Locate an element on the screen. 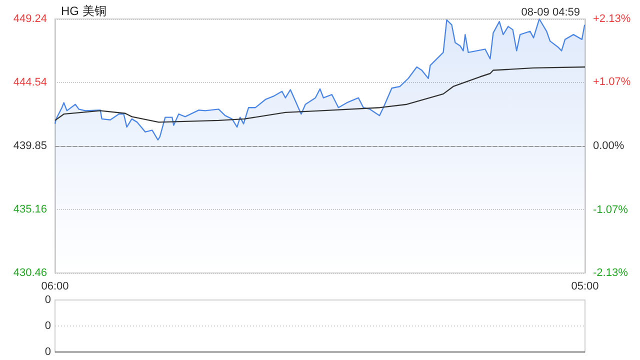  y2-tick-label: +2.13% is located at coordinates (612, 19).